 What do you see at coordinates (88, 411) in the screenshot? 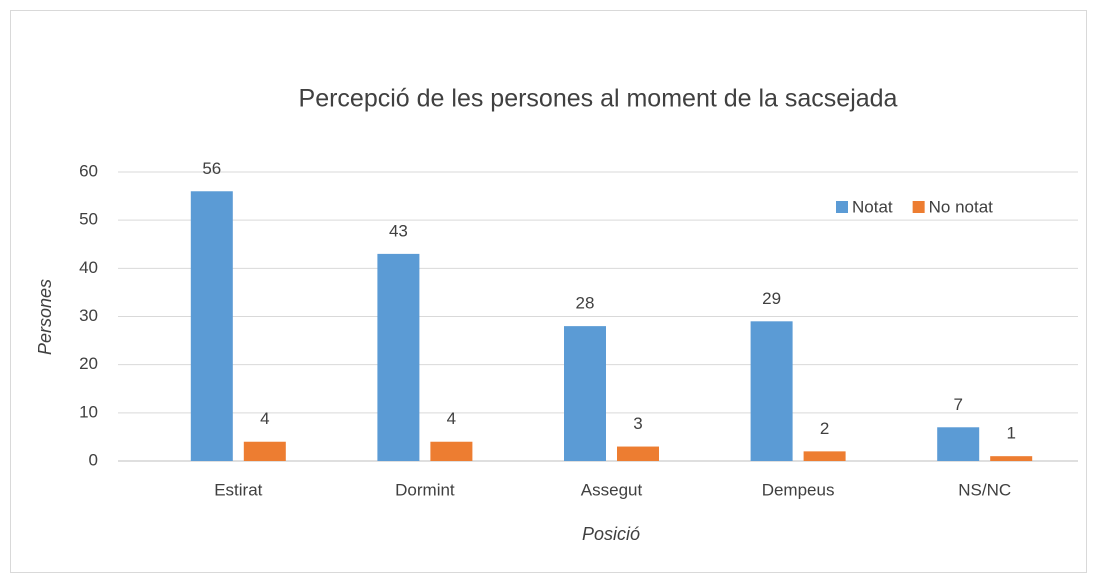
I see `y-tick-label: 10` at bounding box center [88, 411].